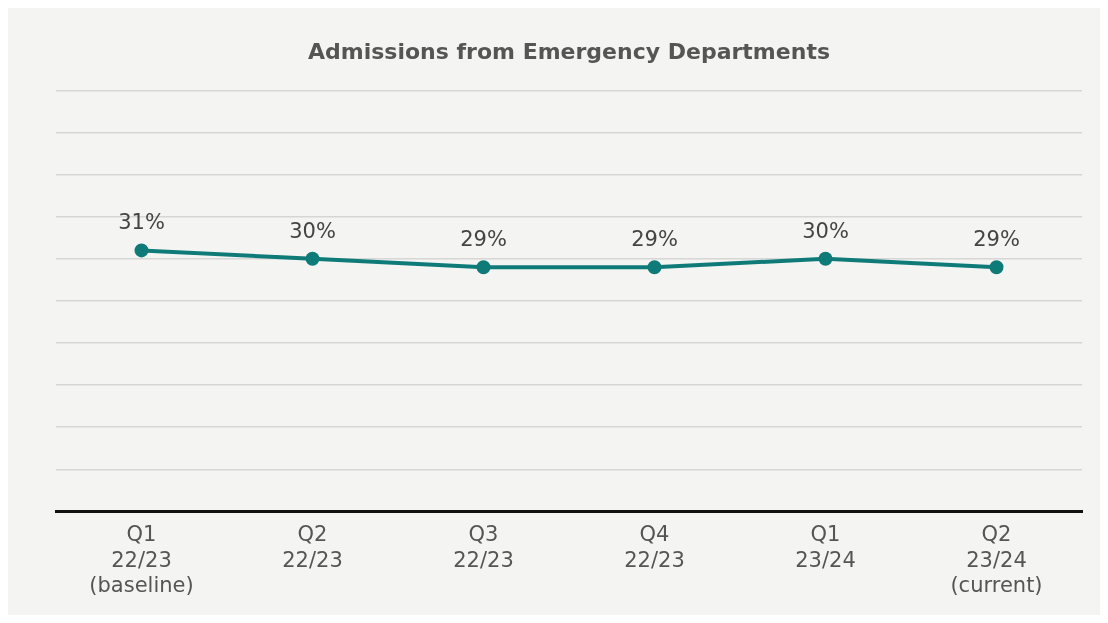 Image resolution: width=1108 pixels, height=623 pixels. What do you see at coordinates (825, 547) in the screenshot?
I see `x-tick-label: Q1 23/24` at bounding box center [825, 547].